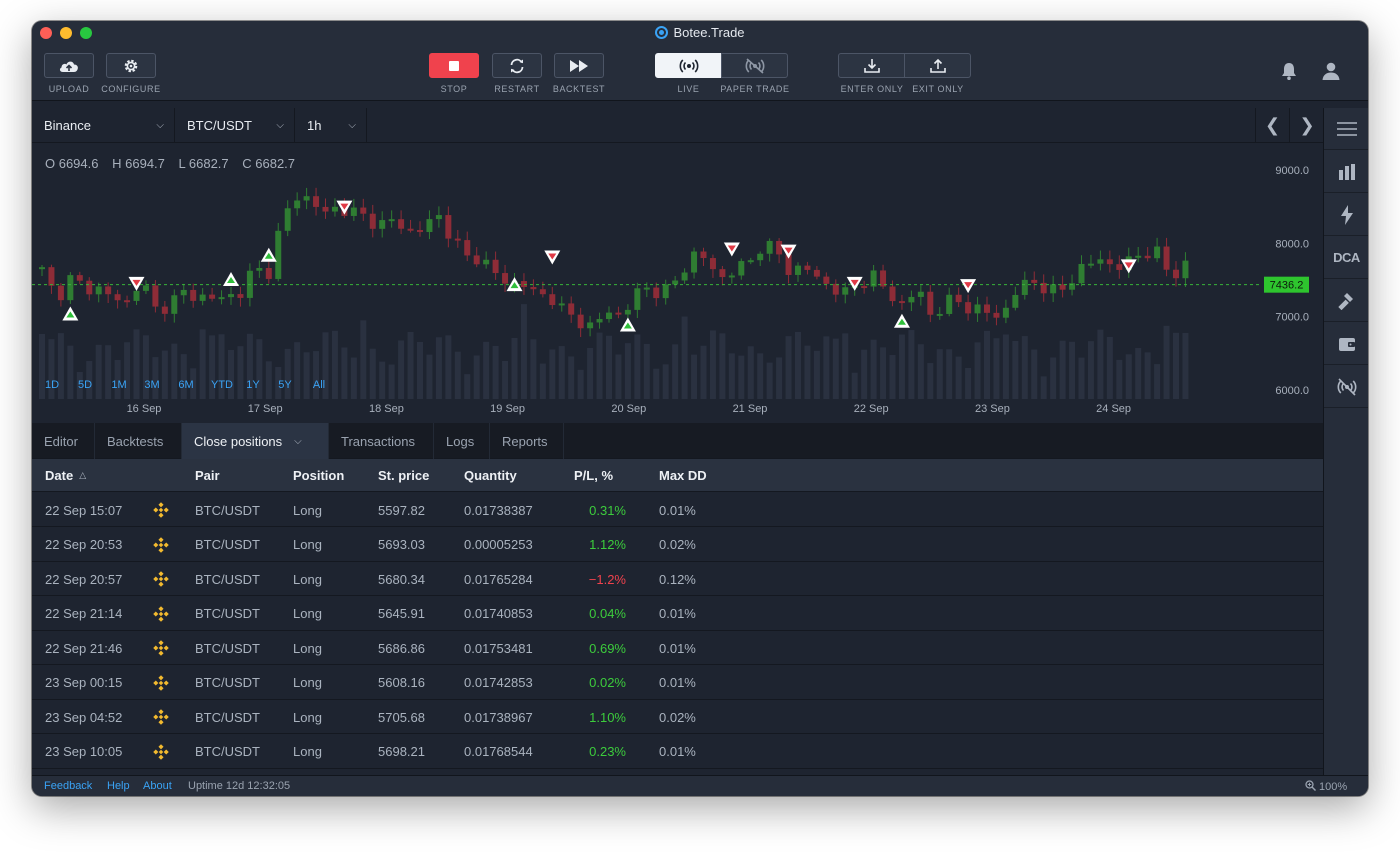  What do you see at coordinates (517, 65) in the screenshot?
I see `restart-button` at bounding box center [517, 65].